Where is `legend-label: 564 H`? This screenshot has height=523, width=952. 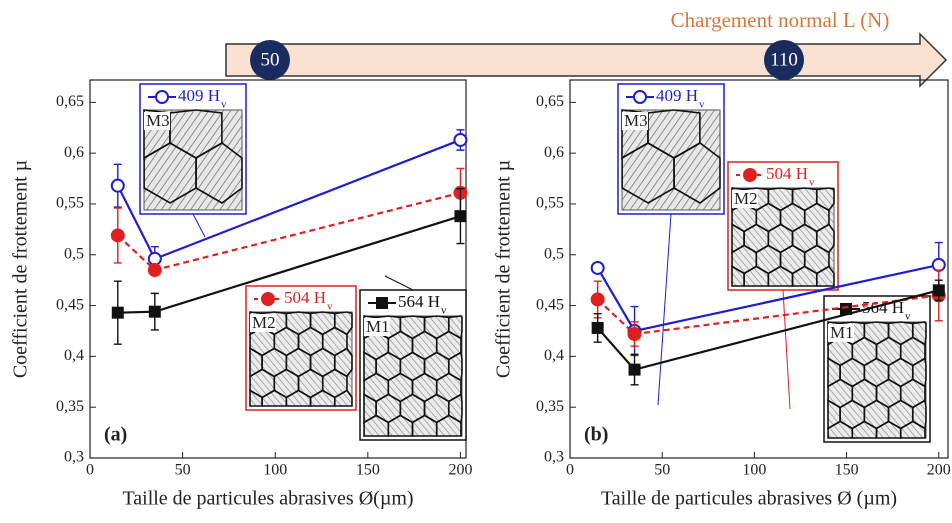 legend-label: 564 H is located at coordinates (419, 301).